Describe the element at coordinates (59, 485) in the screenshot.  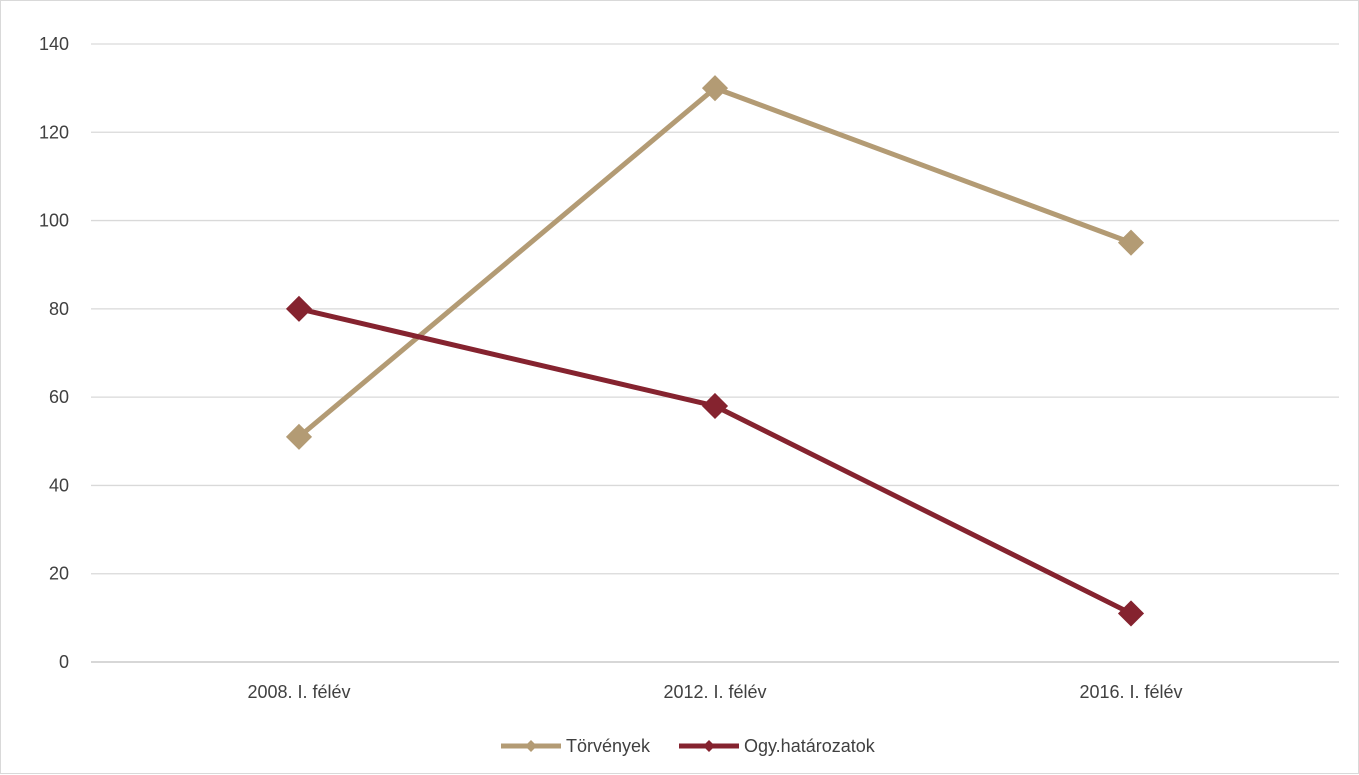
I see `y-tick-label: 40` at that location.